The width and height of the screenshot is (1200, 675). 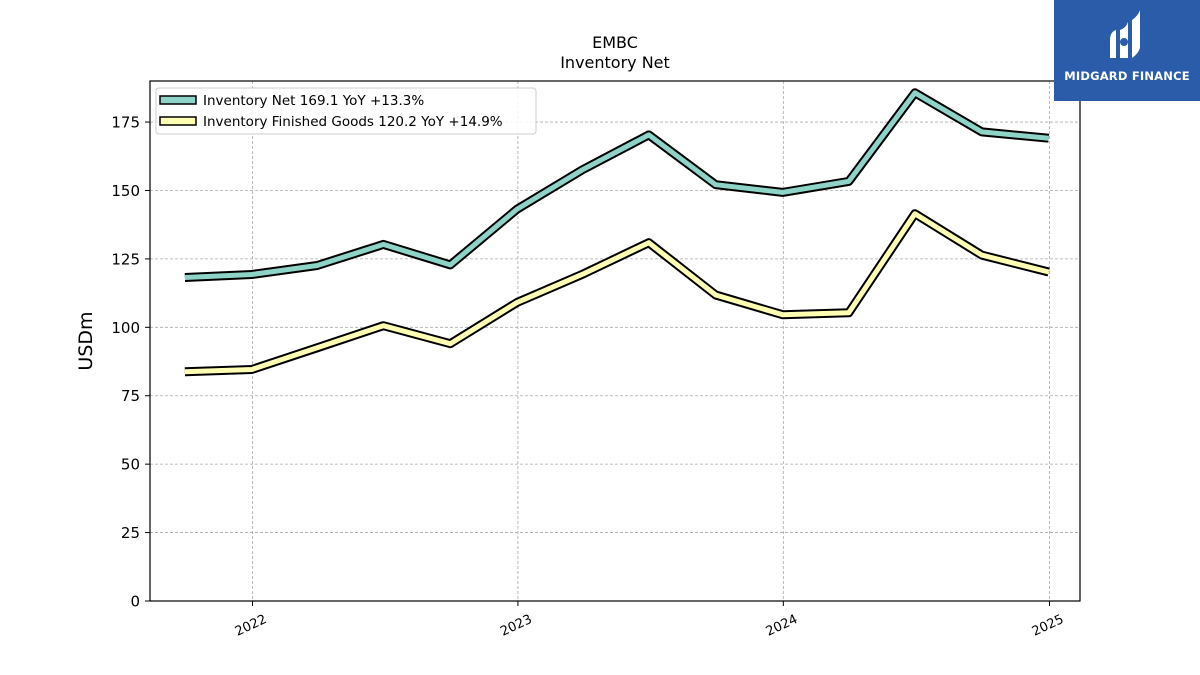 What do you see at coordinates (130, 465) in the screenshot?
I see `y-tick-label: 50` at bounding box center [130, 465].